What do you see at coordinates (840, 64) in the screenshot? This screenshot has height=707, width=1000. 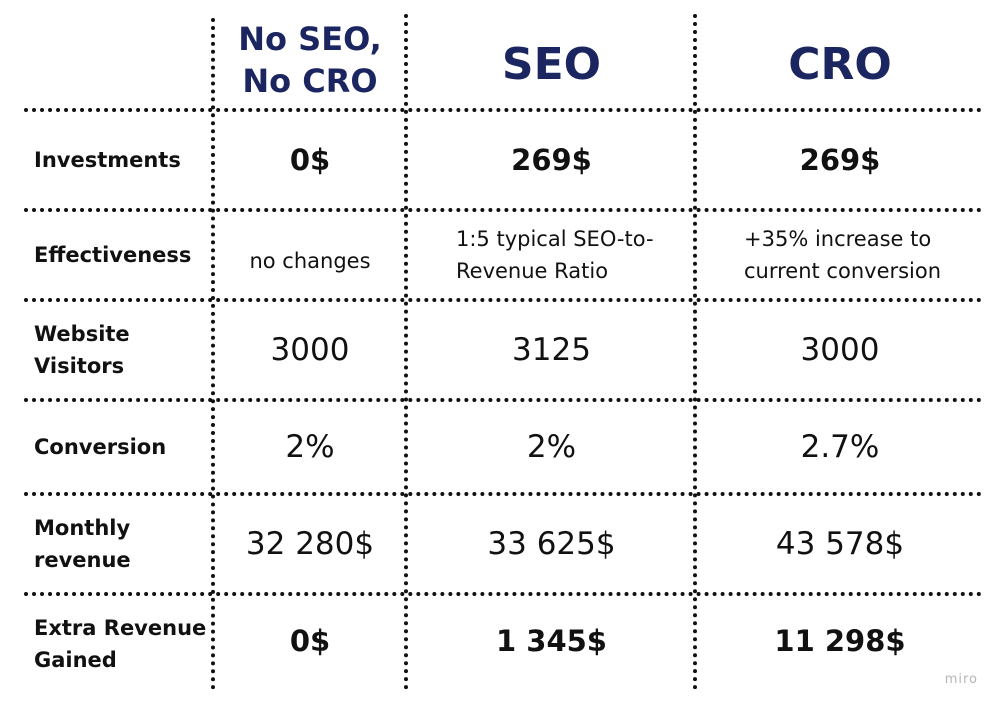 I see `column-header-cro: CRO` at bounding box center [840, 64].